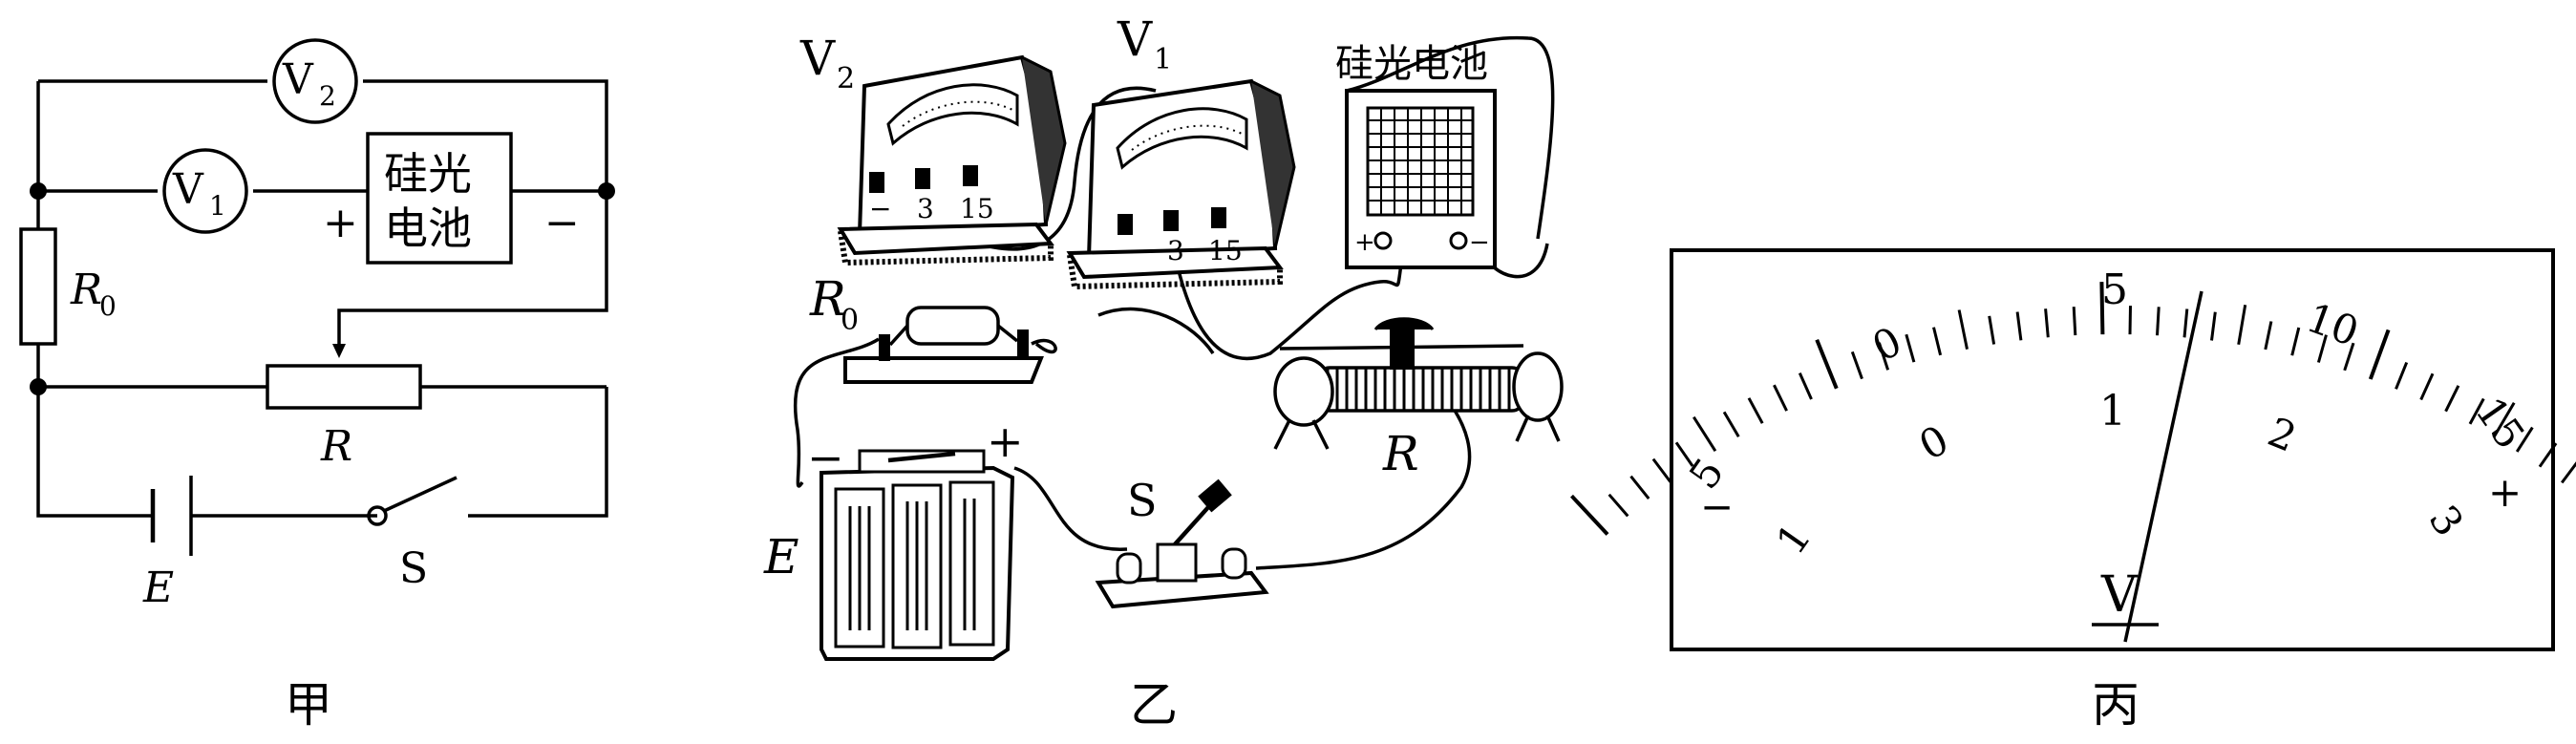 Image resolution: width=2576 pixels, height=744 pixels. I want to click on battery-minus: −, so click(825, 457).